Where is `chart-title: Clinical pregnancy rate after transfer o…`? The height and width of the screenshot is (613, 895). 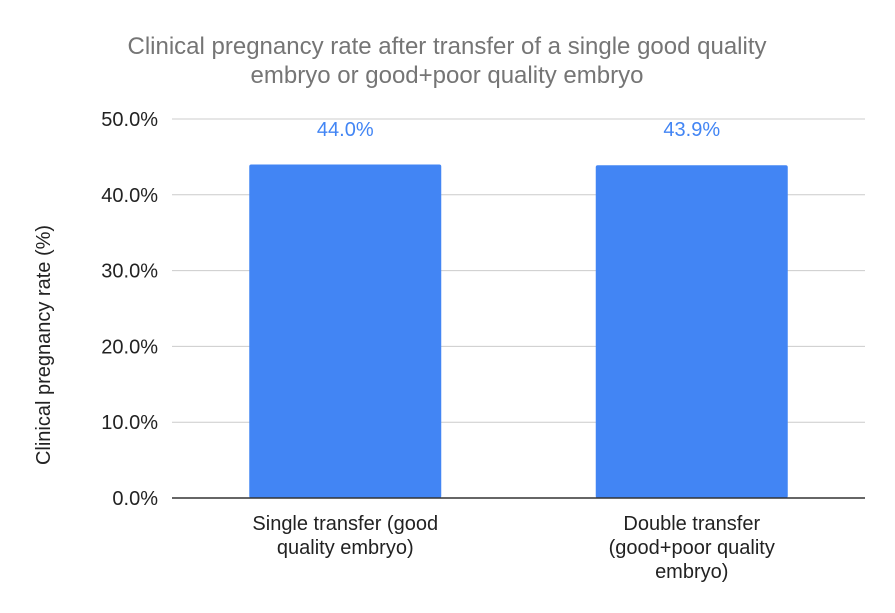
chart-title: Clinical pregnancy rate after transfer o… is located at coordinates (446, 61).